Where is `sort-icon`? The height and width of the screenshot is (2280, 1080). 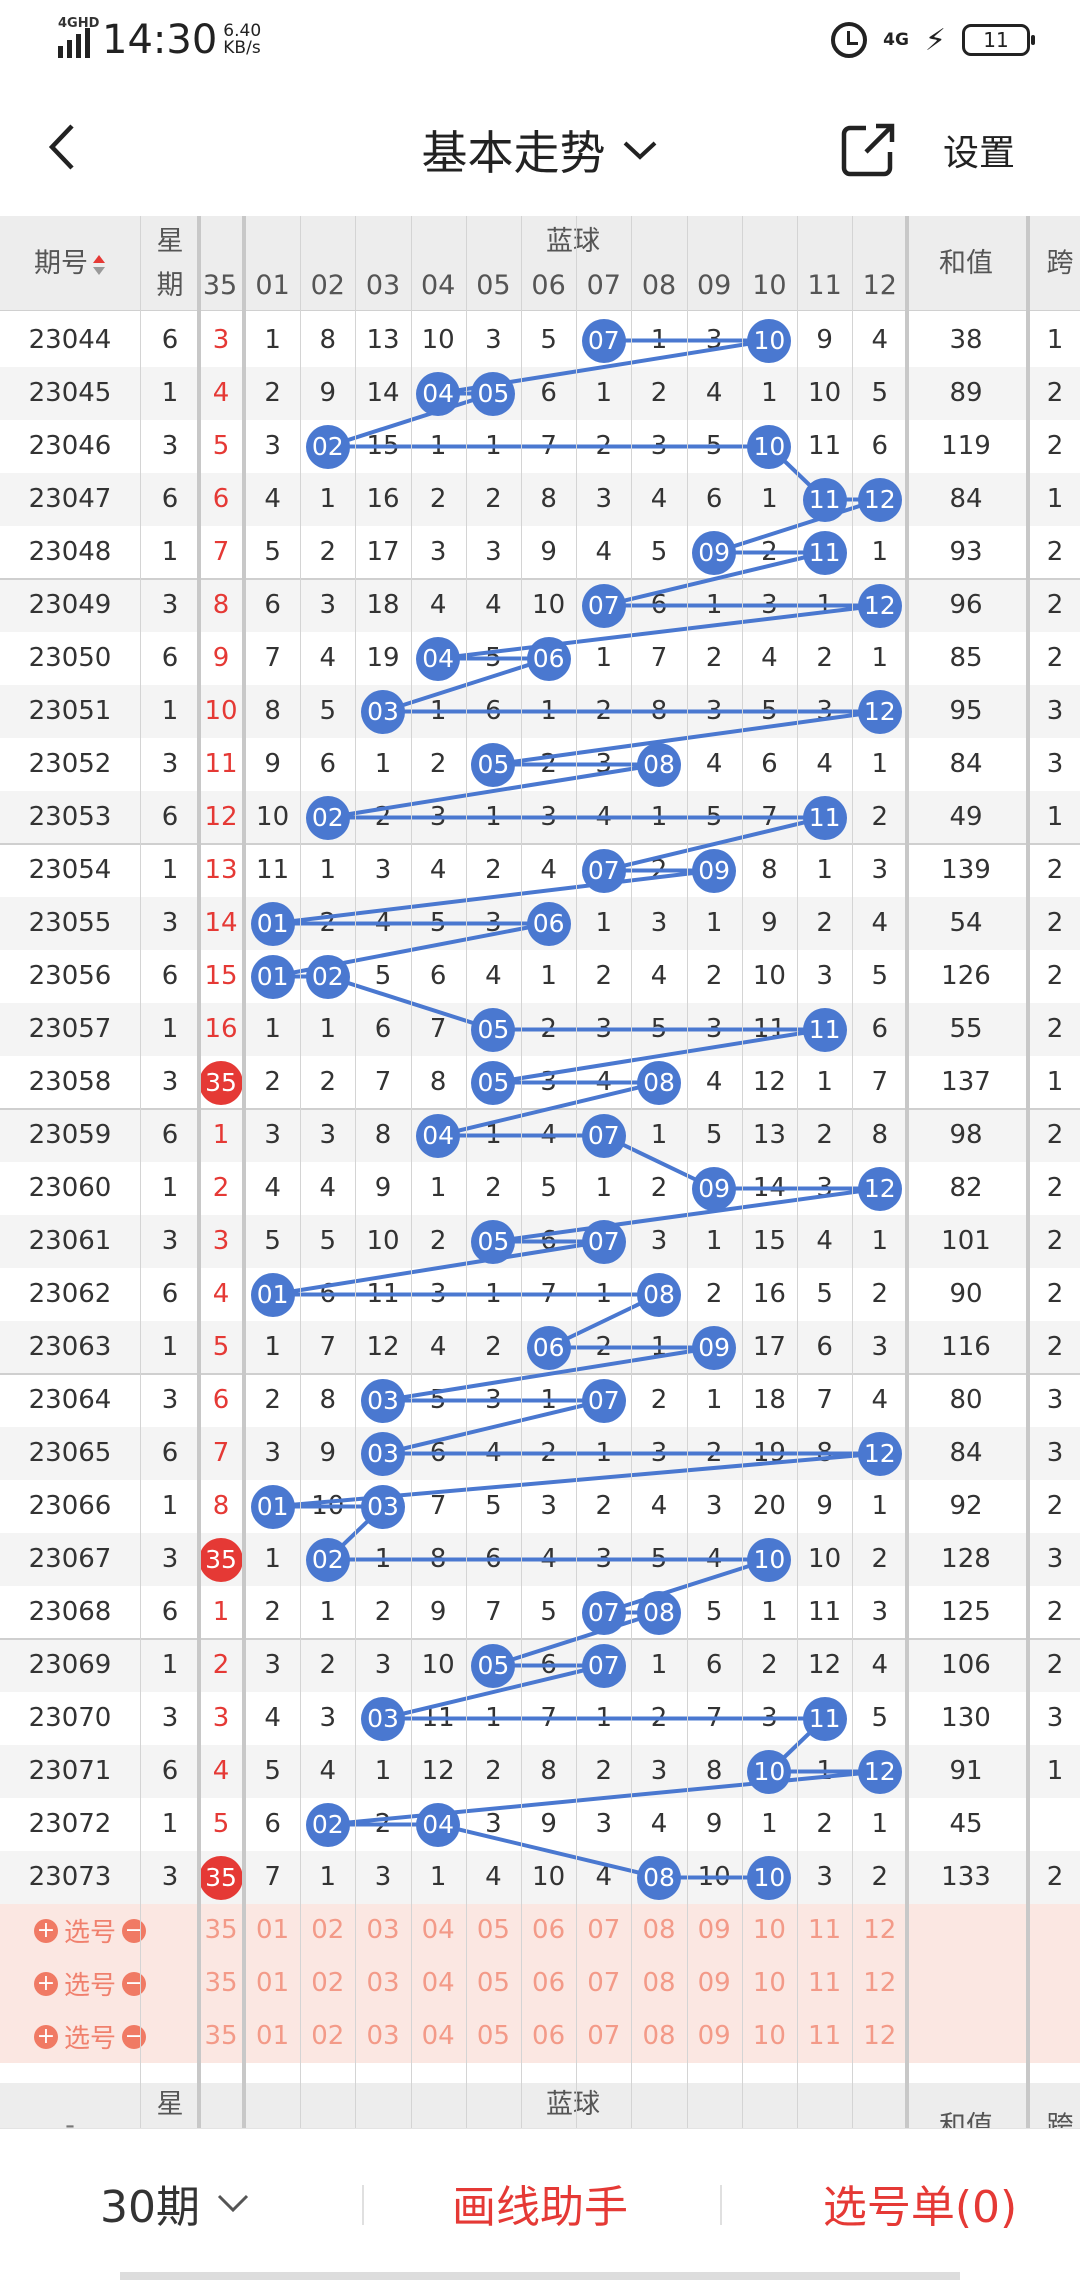 sort-icon is located at coordinates (99, 264).